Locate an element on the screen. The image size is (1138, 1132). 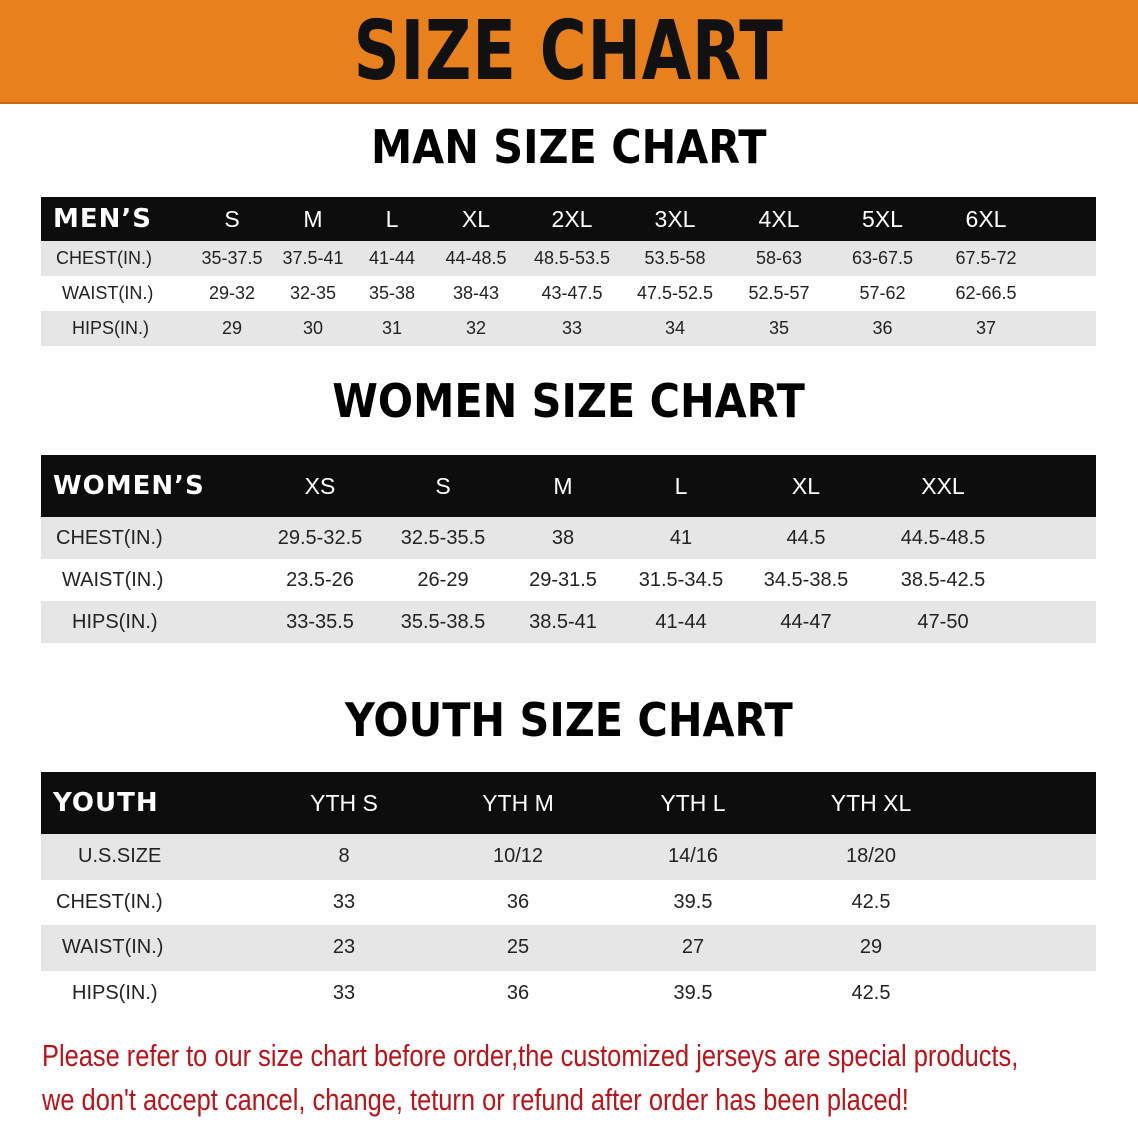
table-row: WAIST(IN.) 23 25 27 29 is located at coordinates (568, 948).